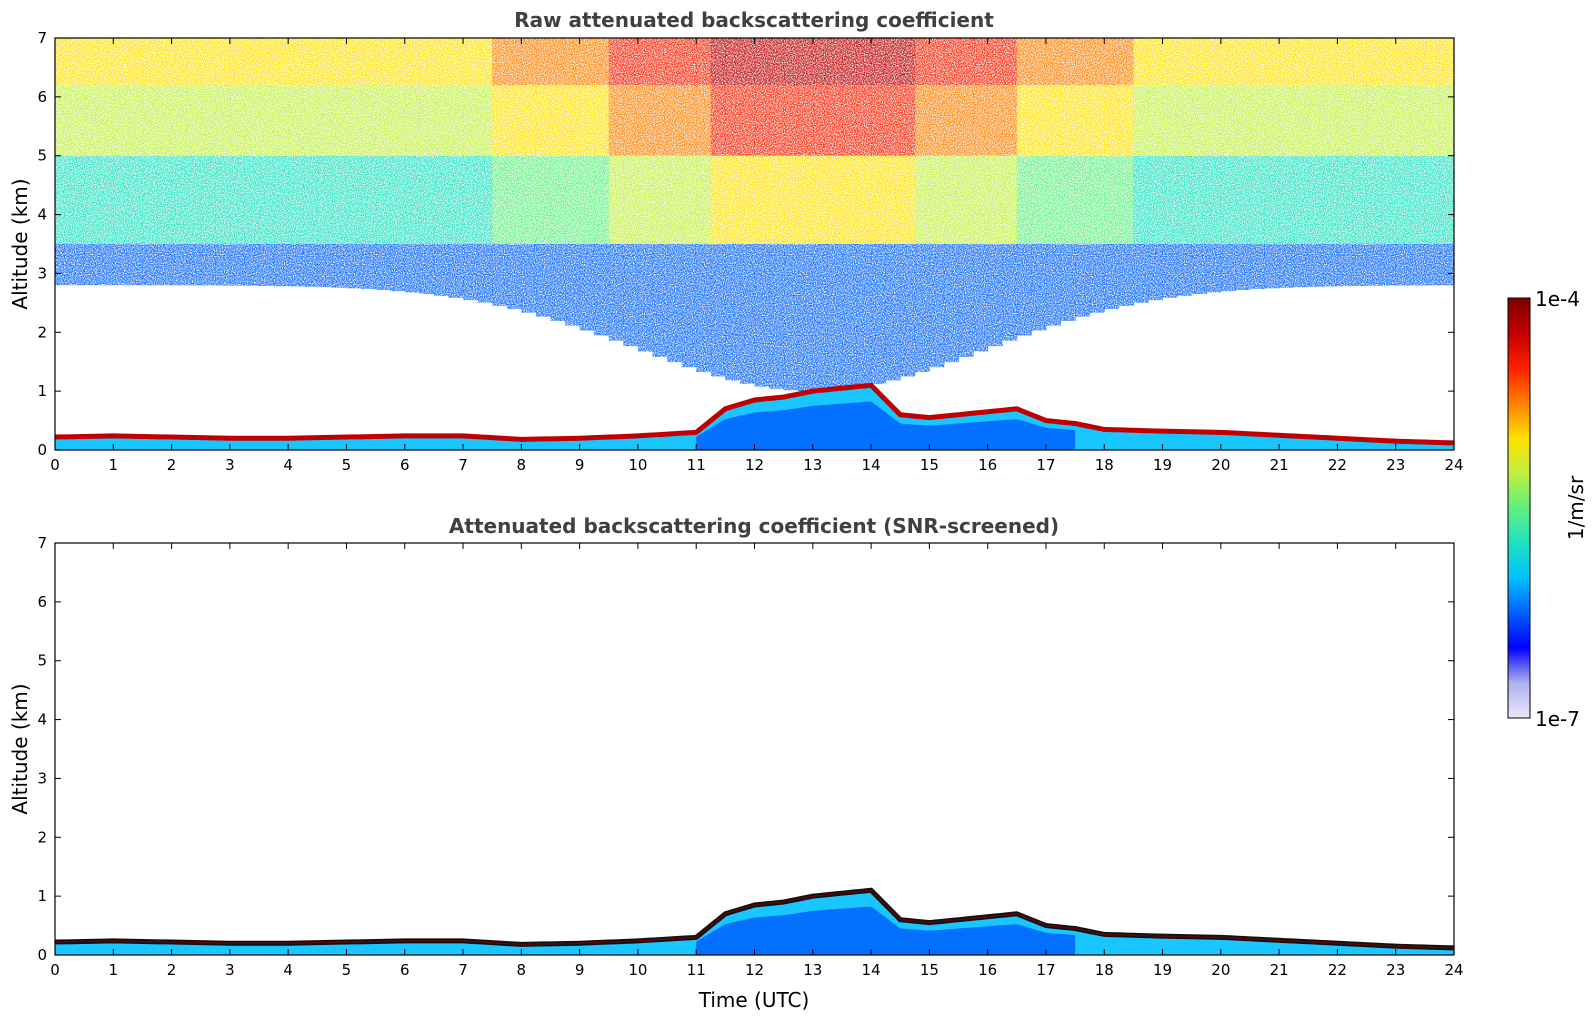 Image resolution: width=1595 pixels, height=1020 pixels. I want to click on layer-top-line, so click(754, 414).